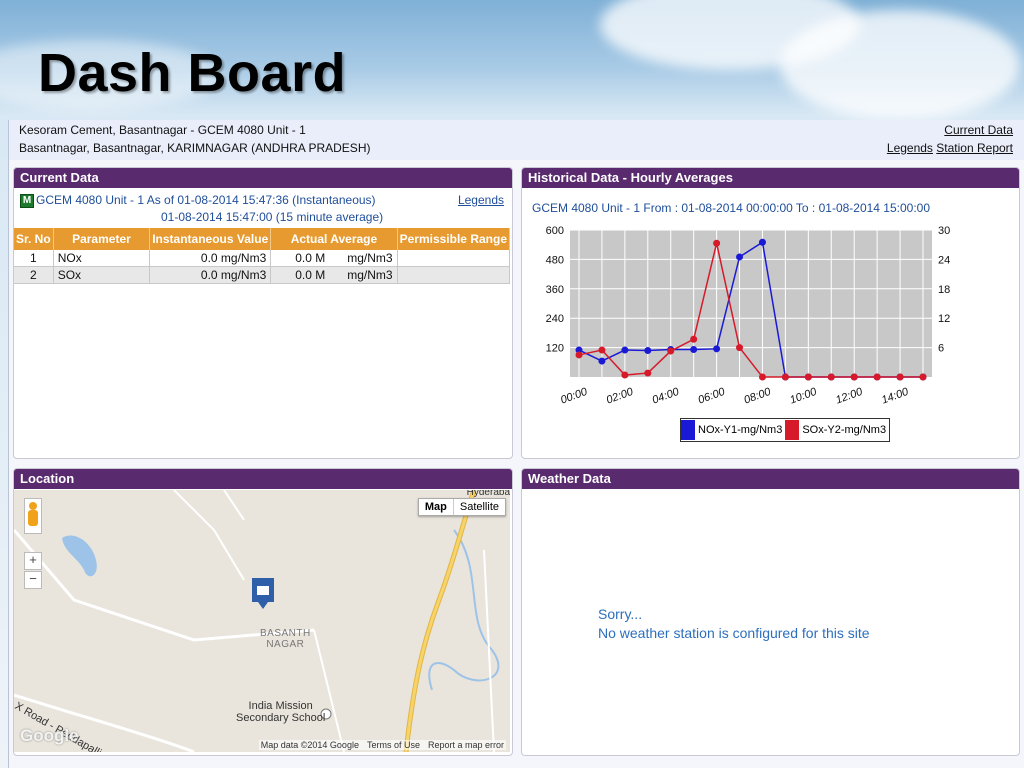  I want to click on column-header: Sr. No, so click(34, 239).